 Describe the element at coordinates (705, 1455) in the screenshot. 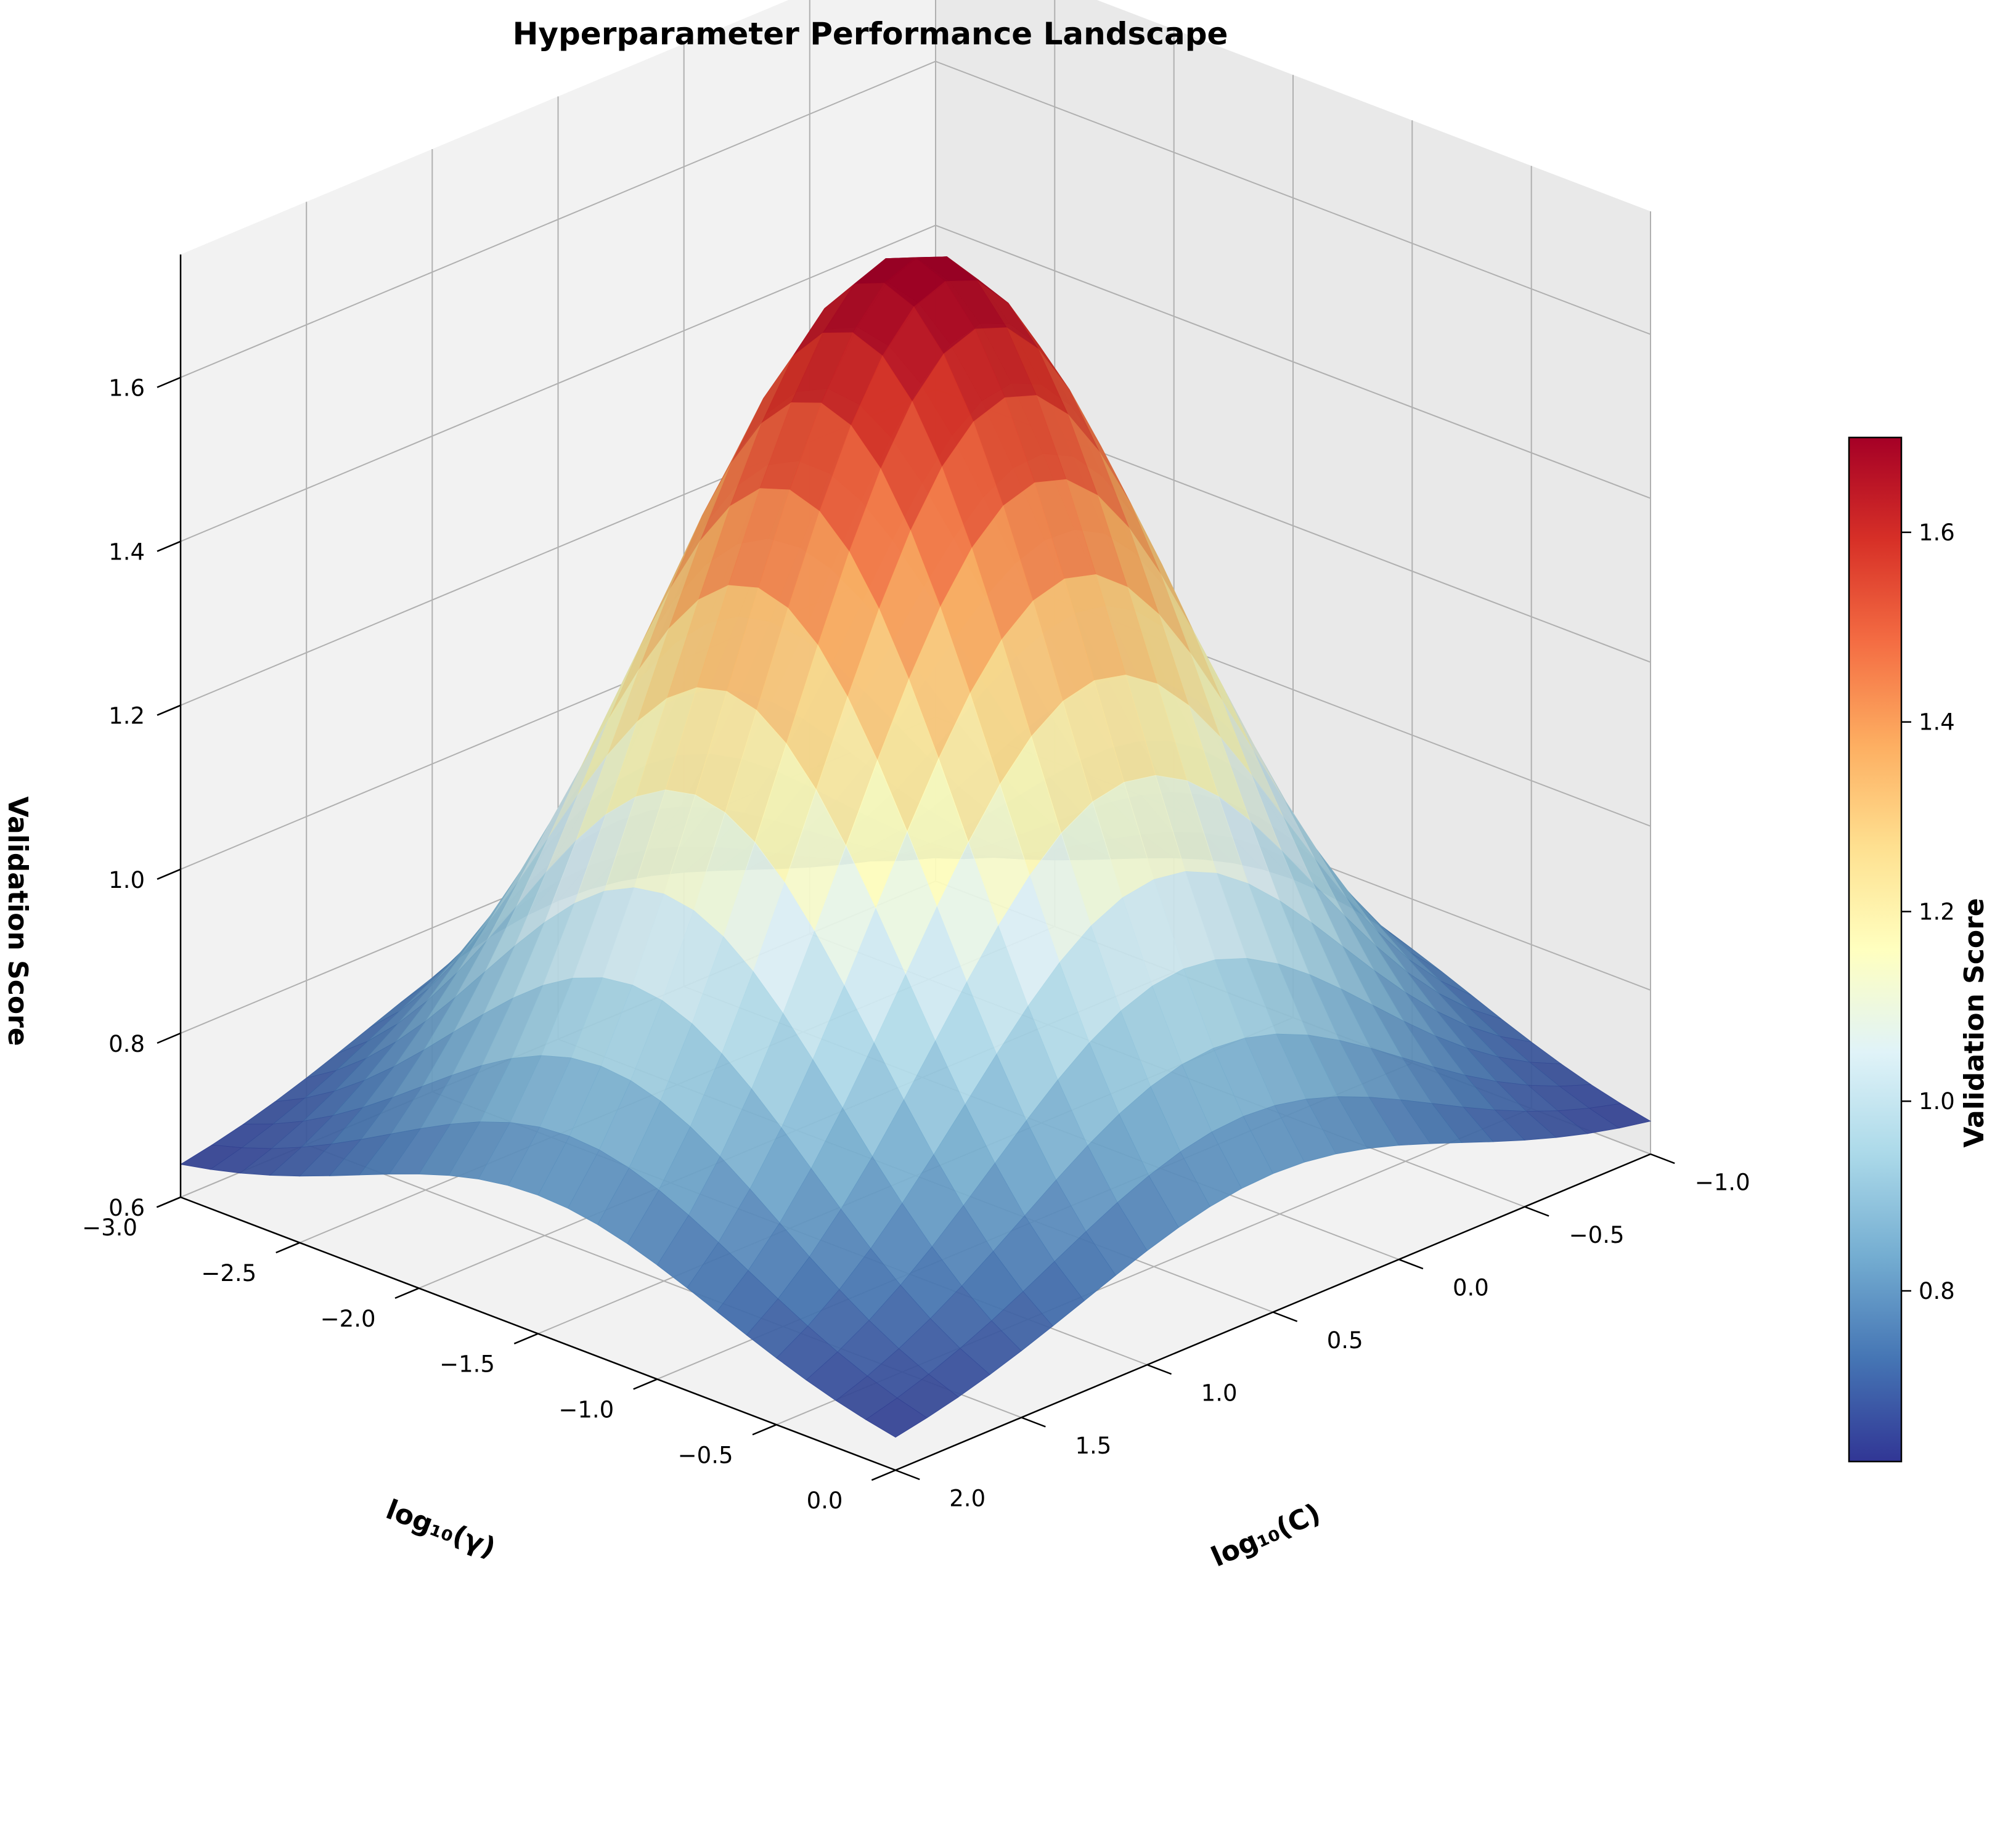

I see `y-tick-label: −0.5` at that location.